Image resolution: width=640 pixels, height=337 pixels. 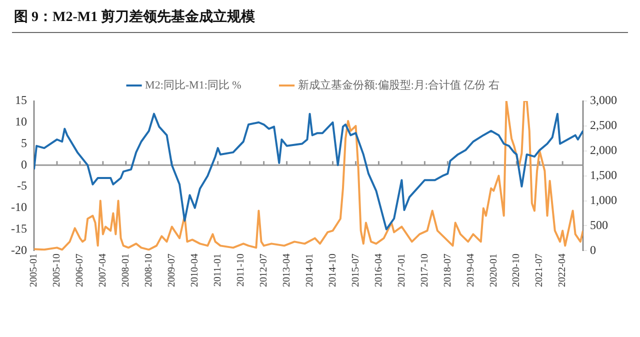 What do you see at coordinates (18, 207) in the screenshot?
I see `y-tick-label: -10` at bounding box center [18, 207].